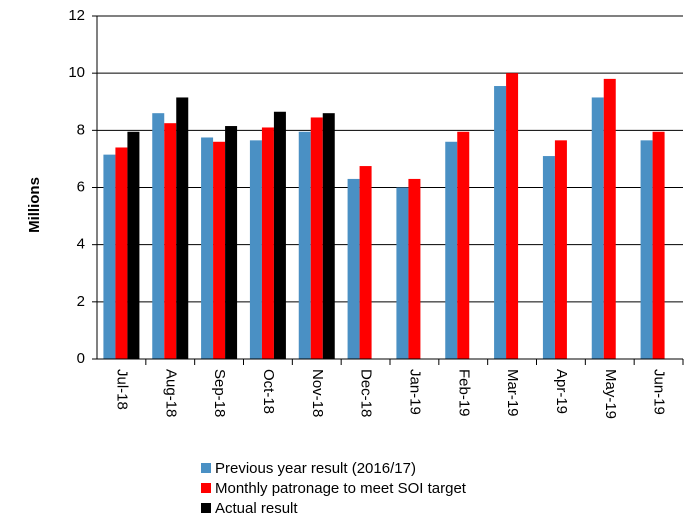 The image size is (689, 528). What do you see at coordinates (268, 391) in the screenshot?
I see `x-tick-label: Oct-18` at bounding box center [268, 391].